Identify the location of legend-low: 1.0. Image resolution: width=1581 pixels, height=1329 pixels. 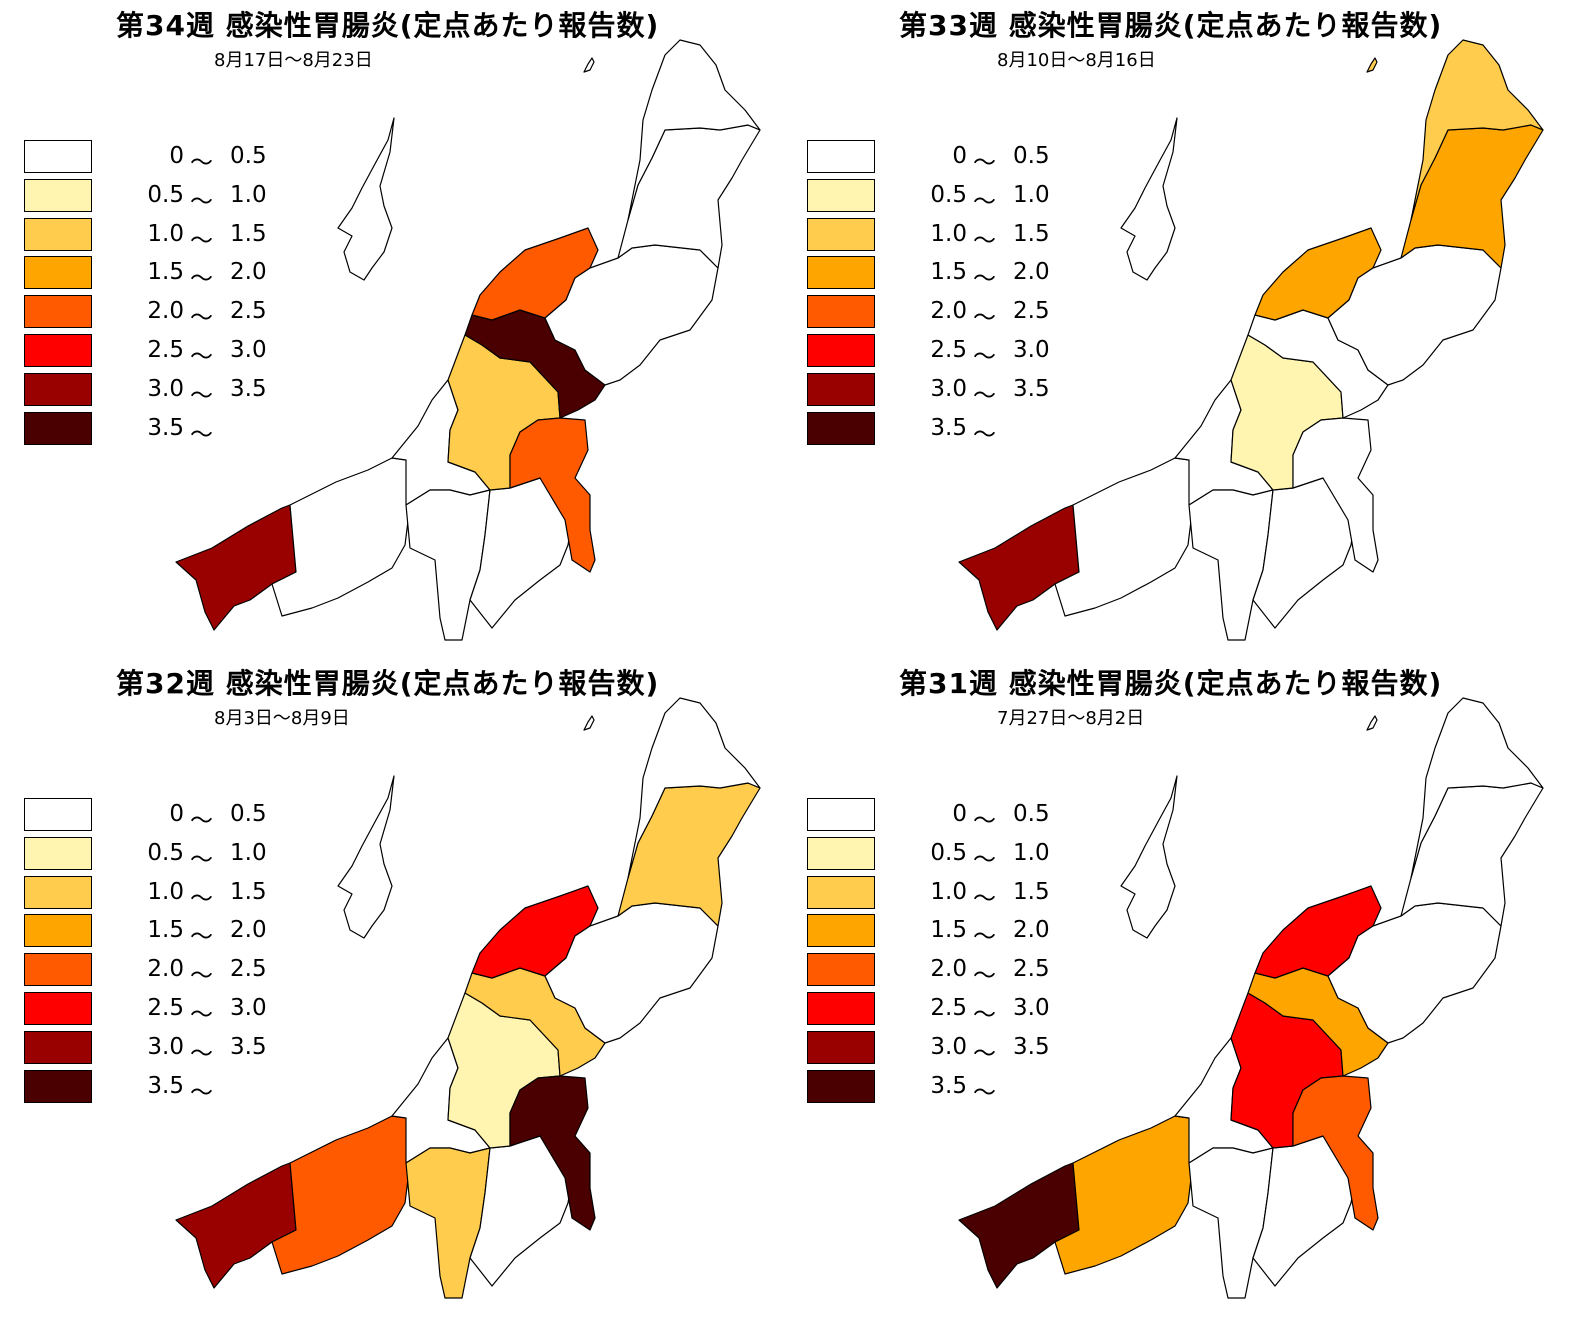
(165, 891).